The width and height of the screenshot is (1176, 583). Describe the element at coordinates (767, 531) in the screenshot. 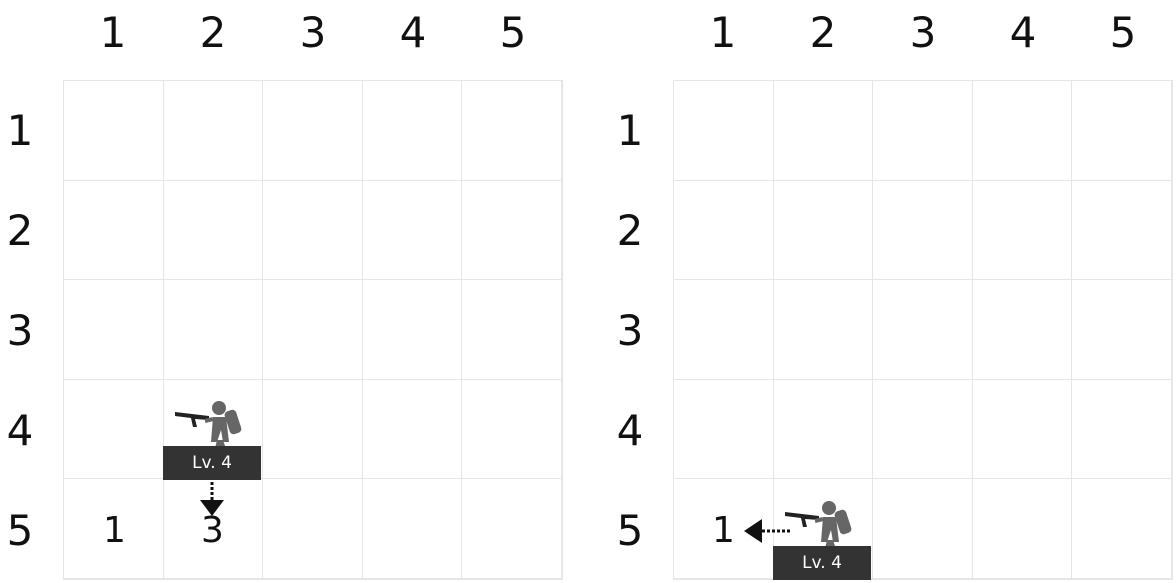

I see `move-left-arrow-icon` at that location.